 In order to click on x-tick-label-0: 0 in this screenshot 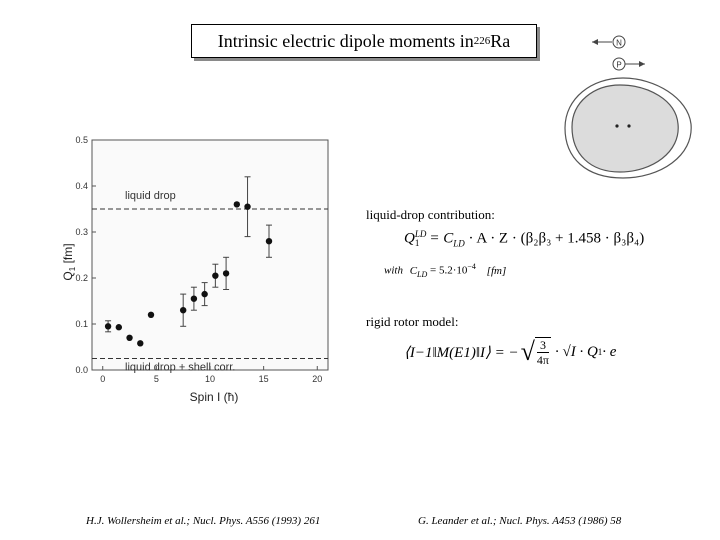, I will do `click(102, 379)`.